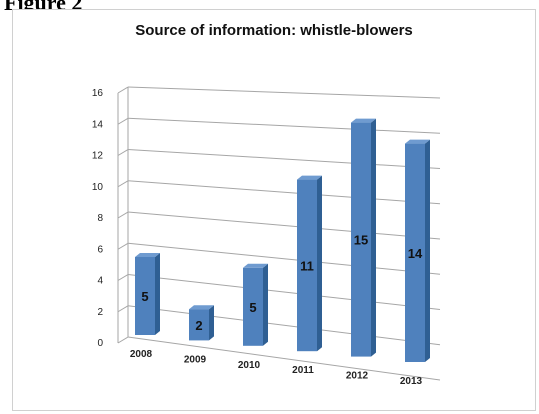  I want to click on bar-top-2010, so click(255, 265).